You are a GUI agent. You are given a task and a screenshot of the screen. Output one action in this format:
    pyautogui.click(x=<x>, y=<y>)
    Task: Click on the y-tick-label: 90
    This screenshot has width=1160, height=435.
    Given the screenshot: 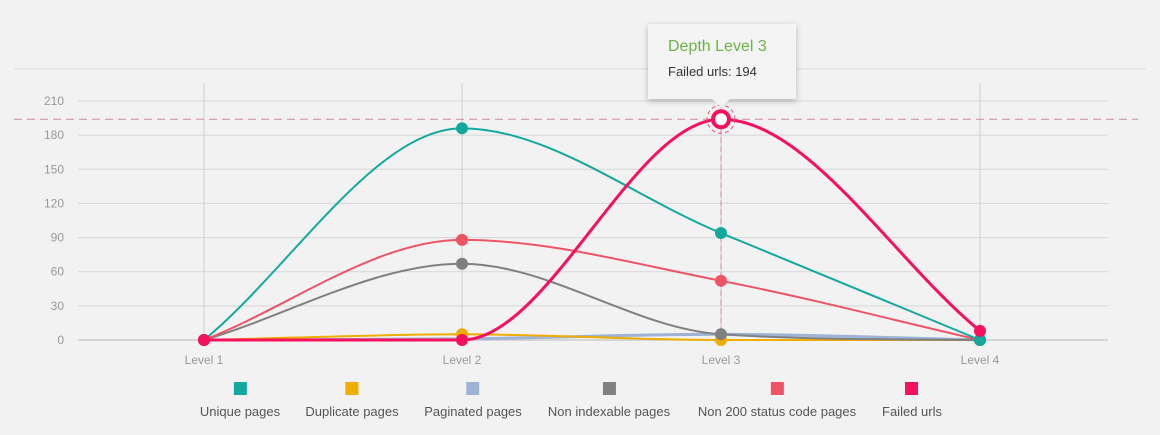 What is the action you would take?
    pyautogui.click(x=58, y=238)
    